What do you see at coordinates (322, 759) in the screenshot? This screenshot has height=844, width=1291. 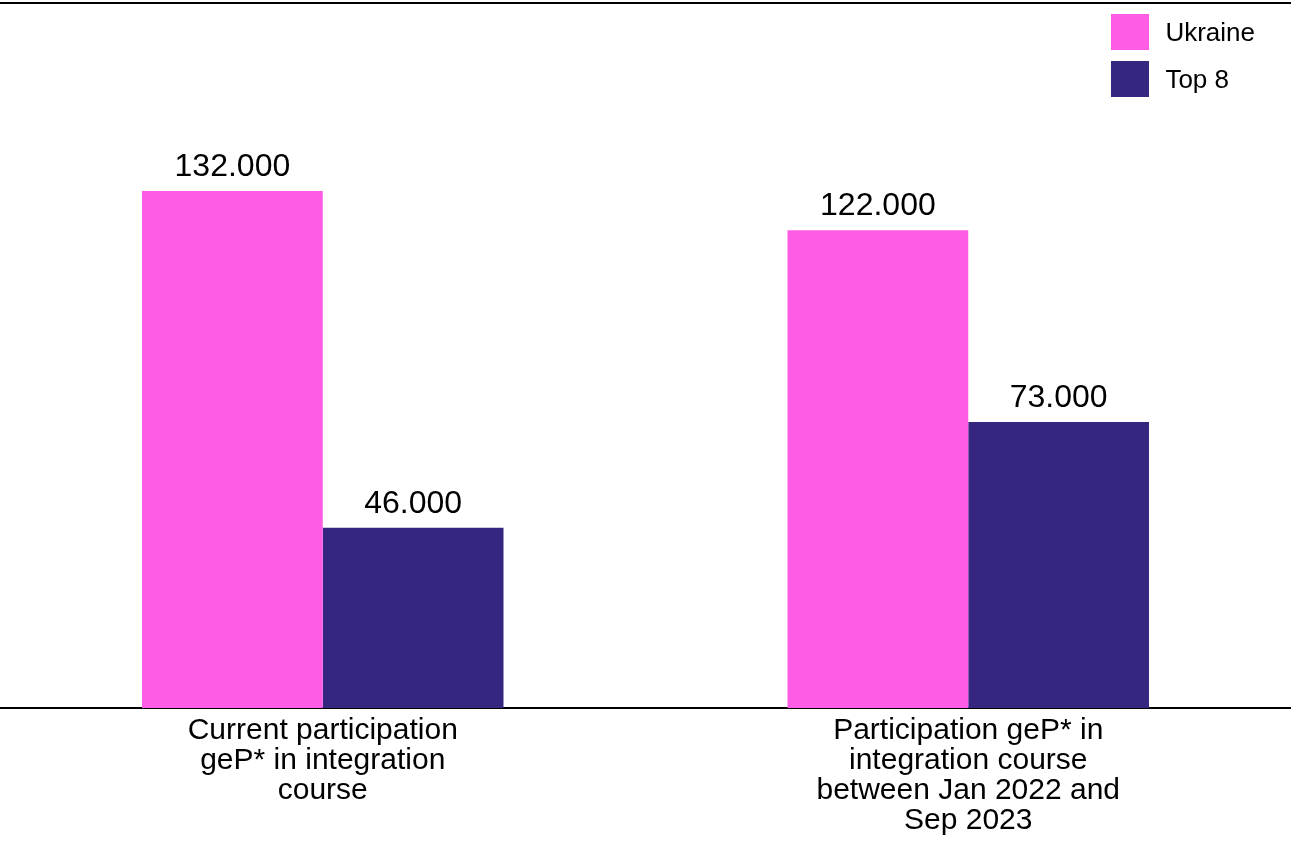 I see `x-tick-label: Current participation geP* in integration course` at bounding box center [322, 759].